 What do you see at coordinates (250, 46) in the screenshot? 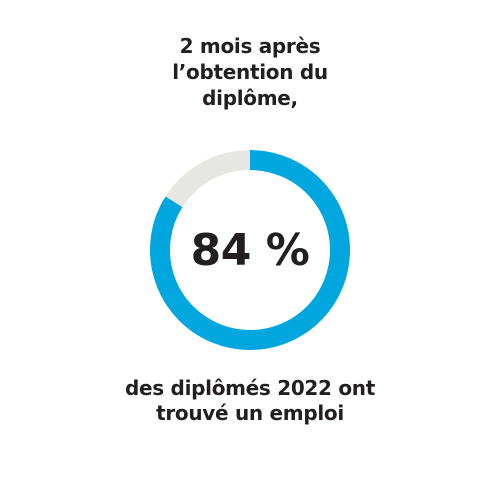
I see `heading-line-1: 2 mois après` at bounding box center [250, 46].